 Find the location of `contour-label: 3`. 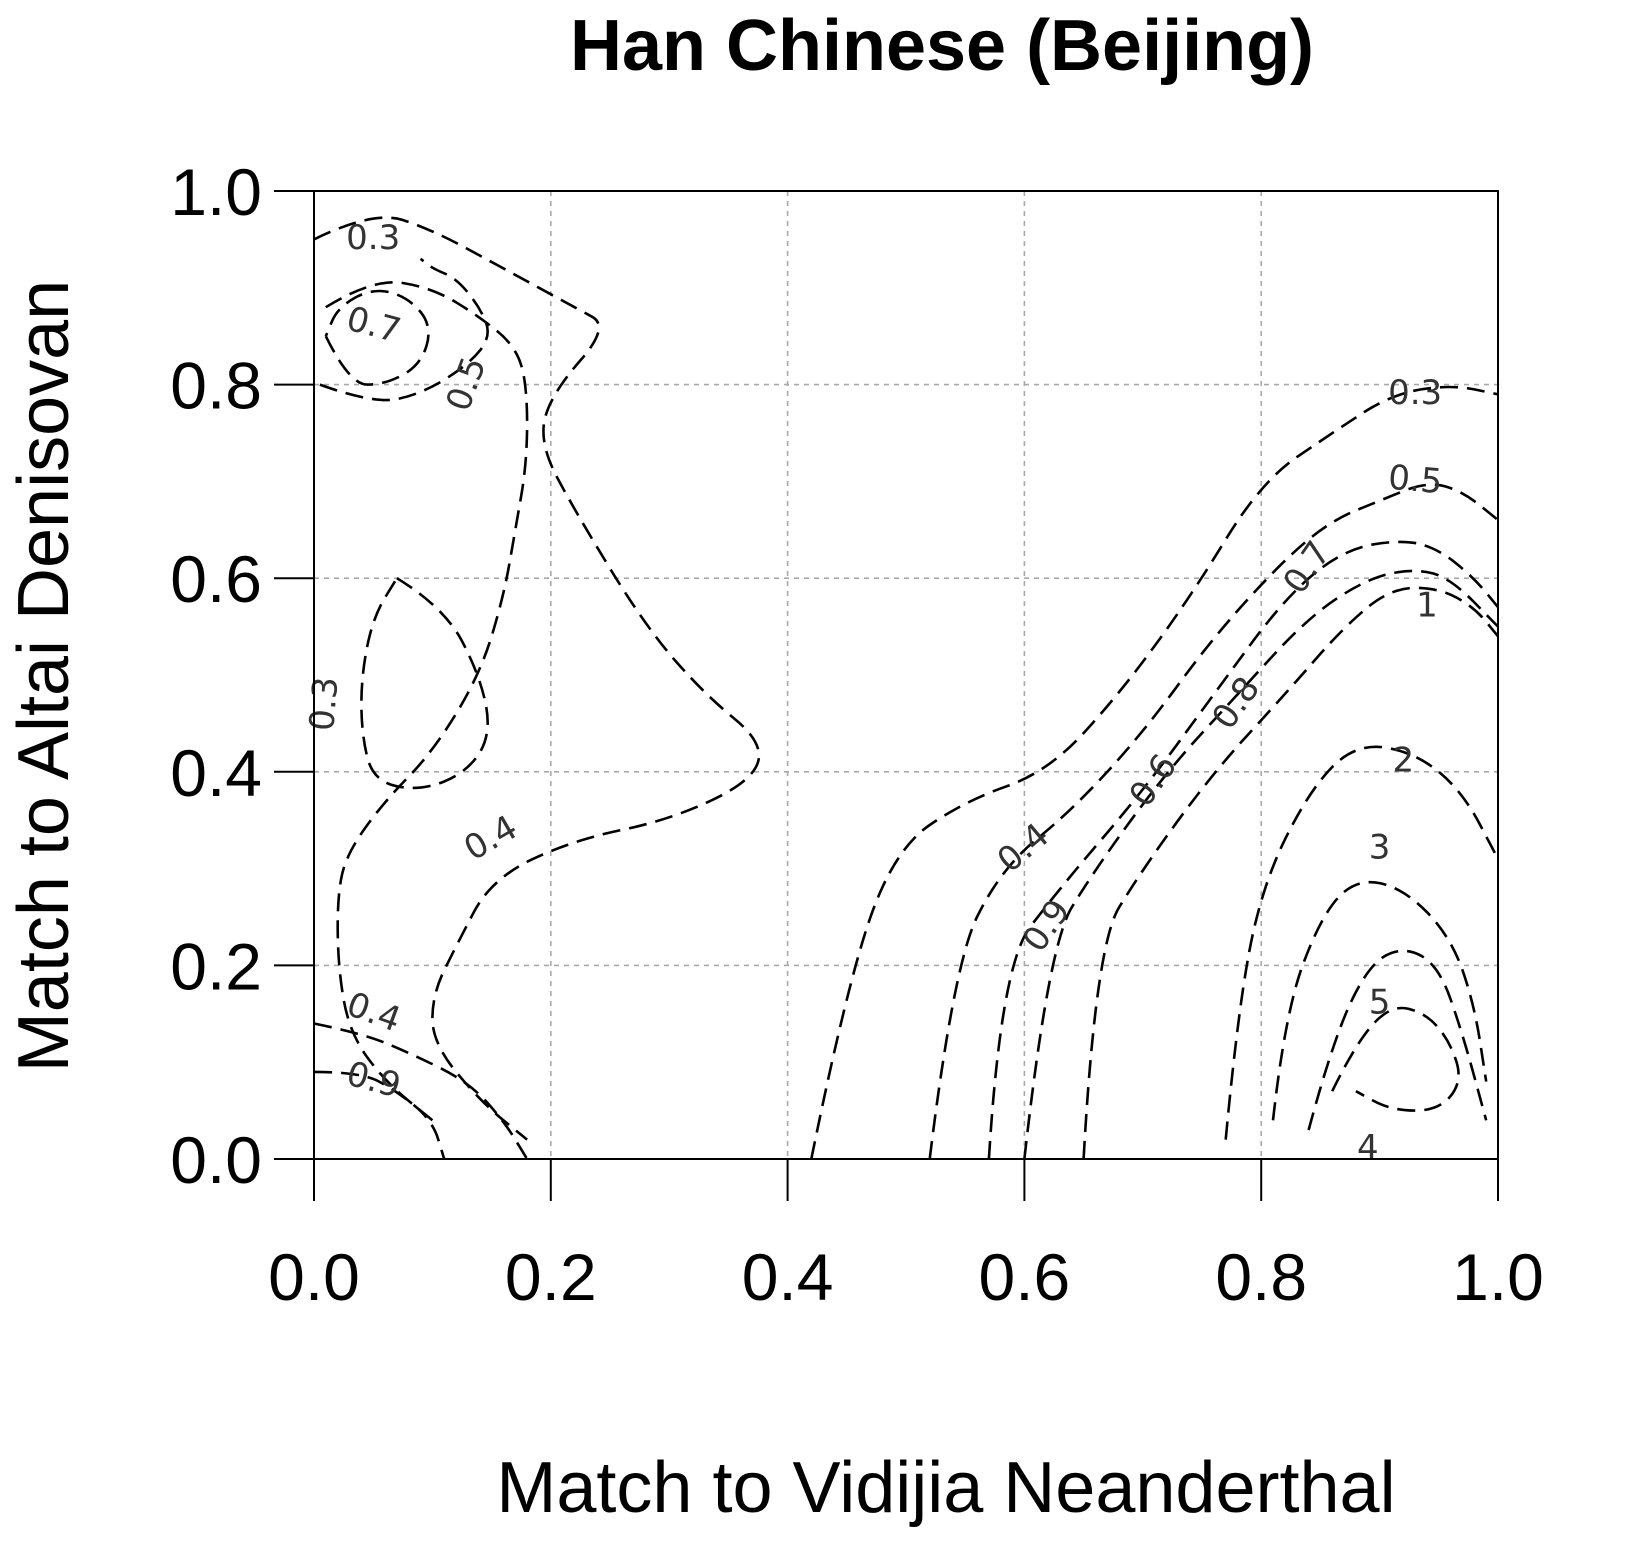

contour-label: 3 is located at coordinates (1380, 848).